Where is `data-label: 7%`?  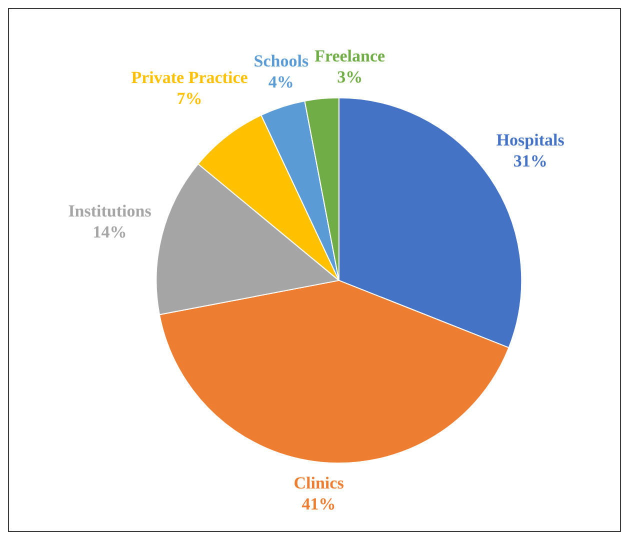
data-label: 7% is located at coordinates (189, 98).